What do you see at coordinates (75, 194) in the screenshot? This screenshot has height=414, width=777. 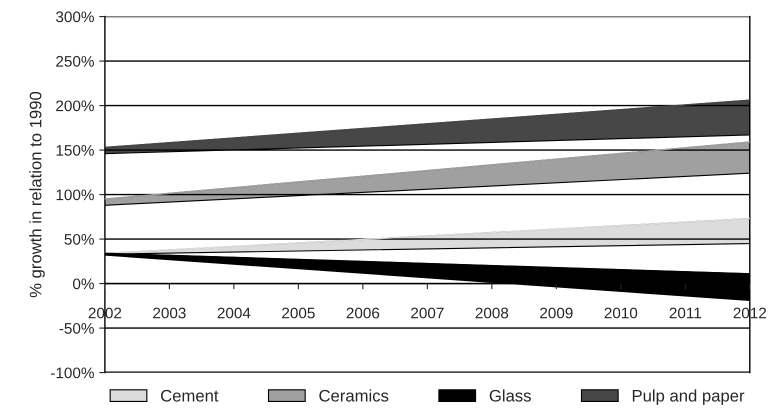 I see `y-tick-label: 100%` at bounding box center [75, 194].